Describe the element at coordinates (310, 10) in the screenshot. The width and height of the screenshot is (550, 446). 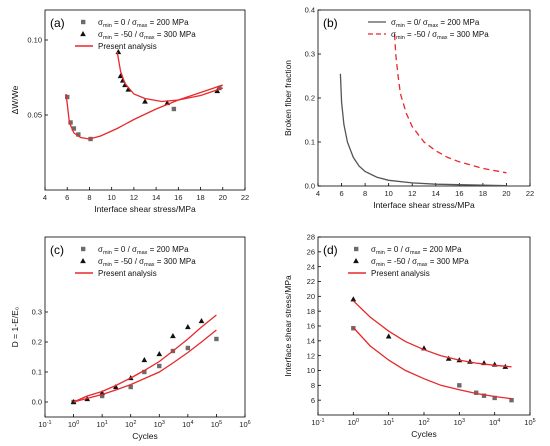
I see `y-tick-label: 0.4` at that location.